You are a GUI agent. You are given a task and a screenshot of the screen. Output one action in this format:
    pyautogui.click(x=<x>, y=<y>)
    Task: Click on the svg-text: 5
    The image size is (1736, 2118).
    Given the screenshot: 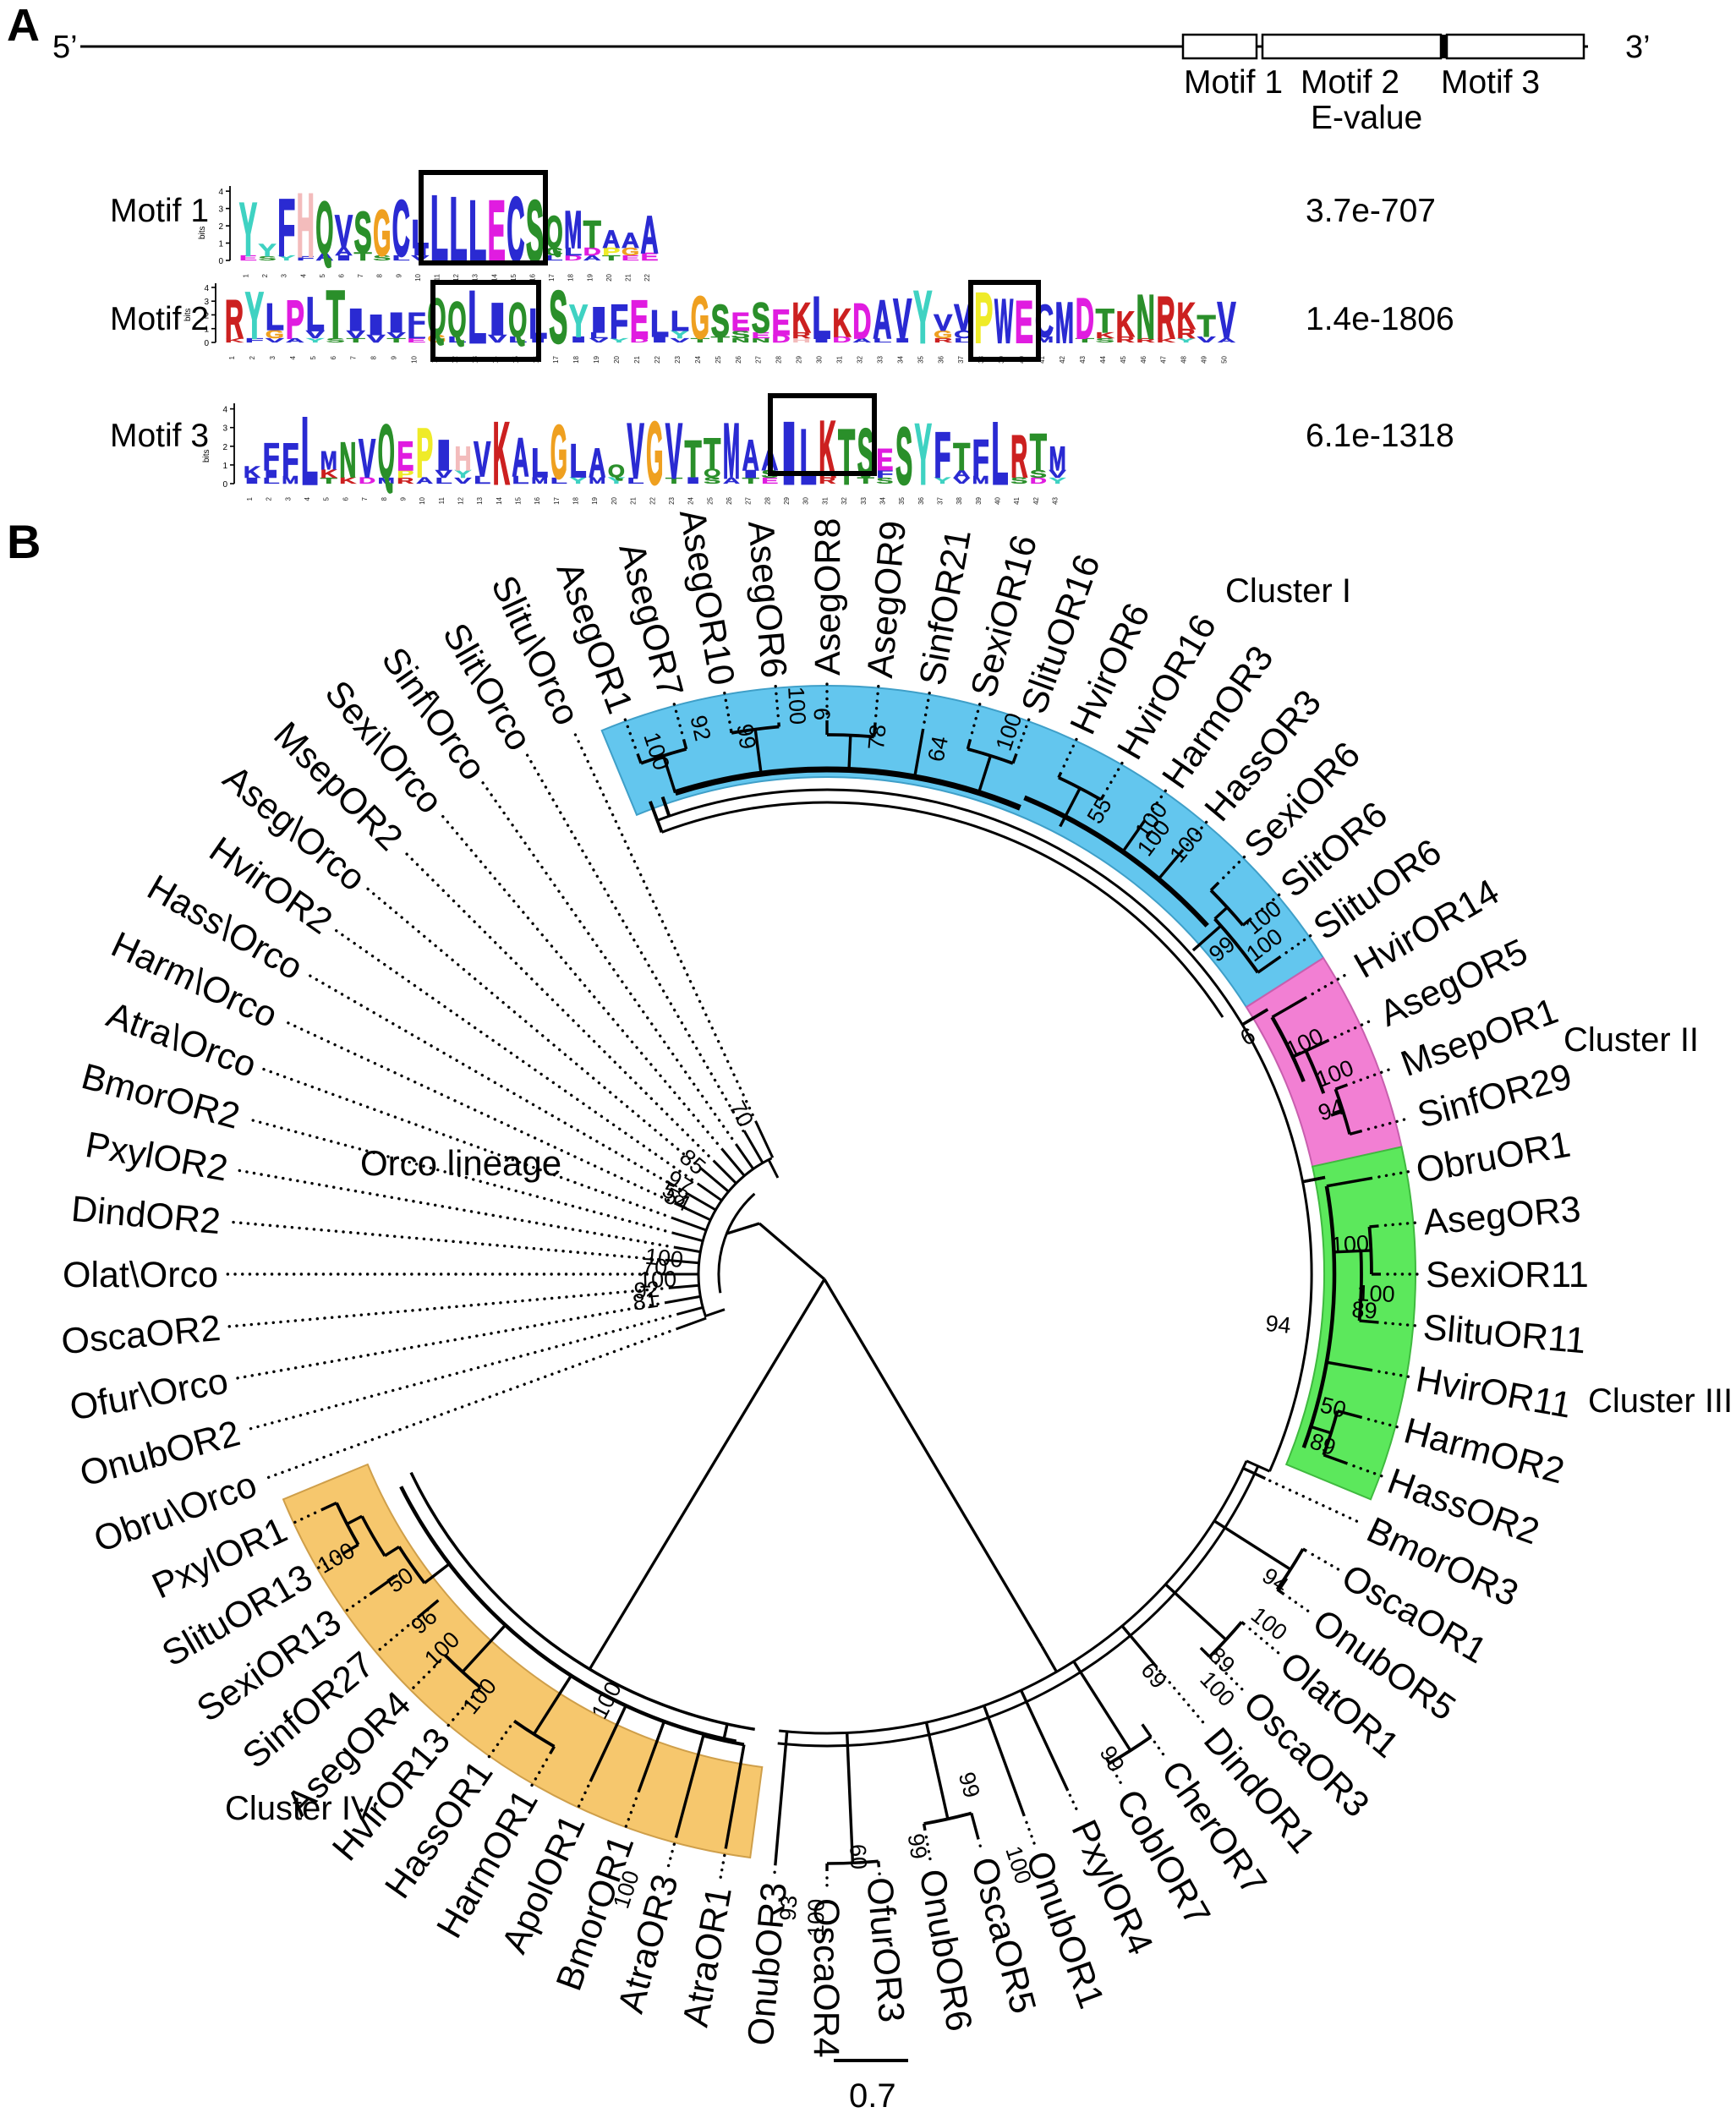 What is the action you would take?
    pyautogui.click(x=313, y=357)
    